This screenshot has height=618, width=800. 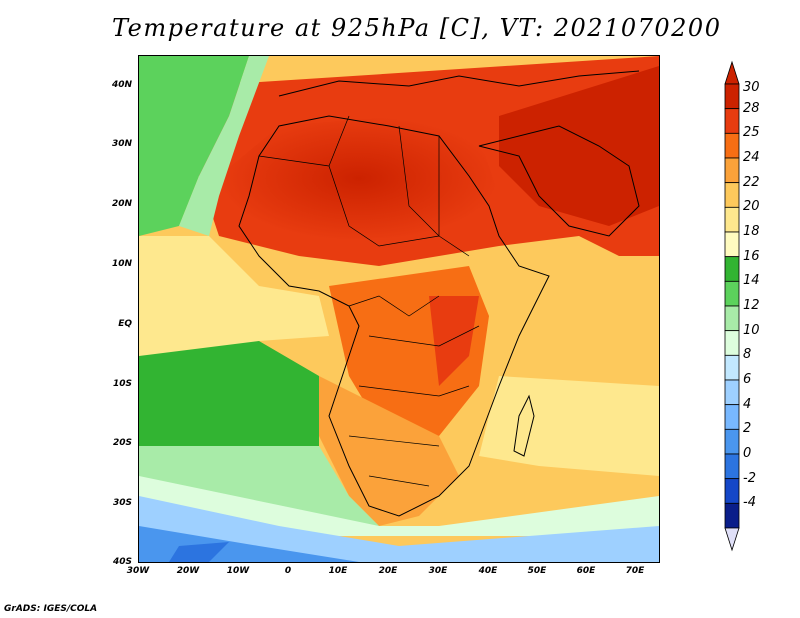 I want to click on field-sahara-core, so click(x=359, y=178).